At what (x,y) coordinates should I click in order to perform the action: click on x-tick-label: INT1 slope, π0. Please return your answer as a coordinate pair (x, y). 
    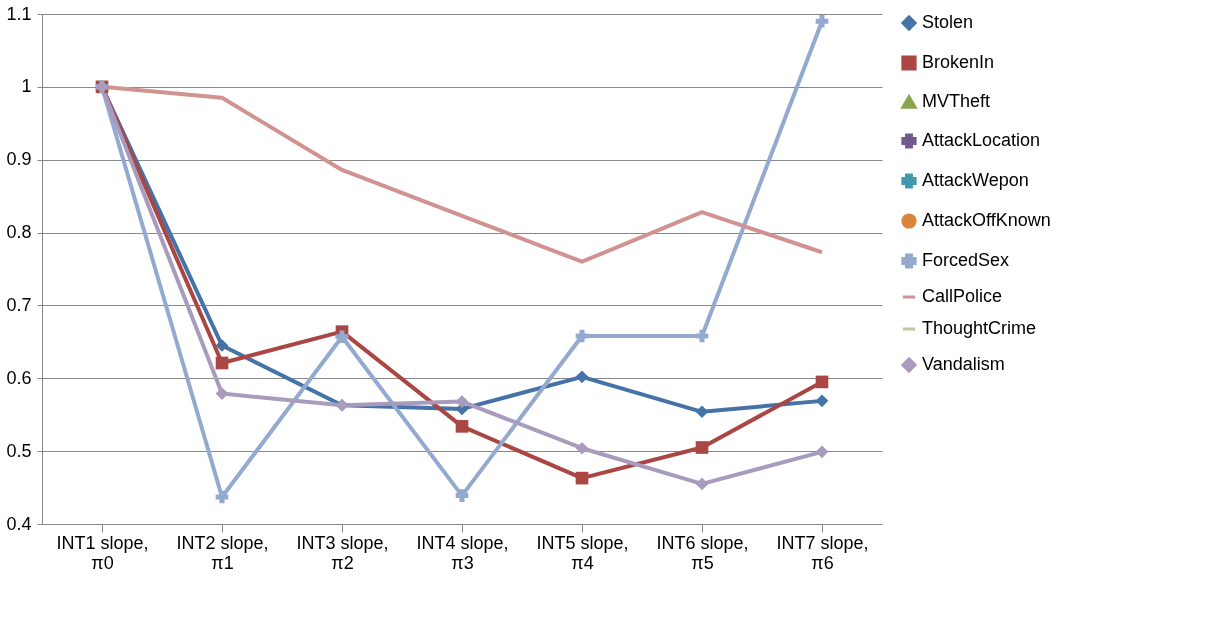
    Looking at the image, I should click on (102, 552).